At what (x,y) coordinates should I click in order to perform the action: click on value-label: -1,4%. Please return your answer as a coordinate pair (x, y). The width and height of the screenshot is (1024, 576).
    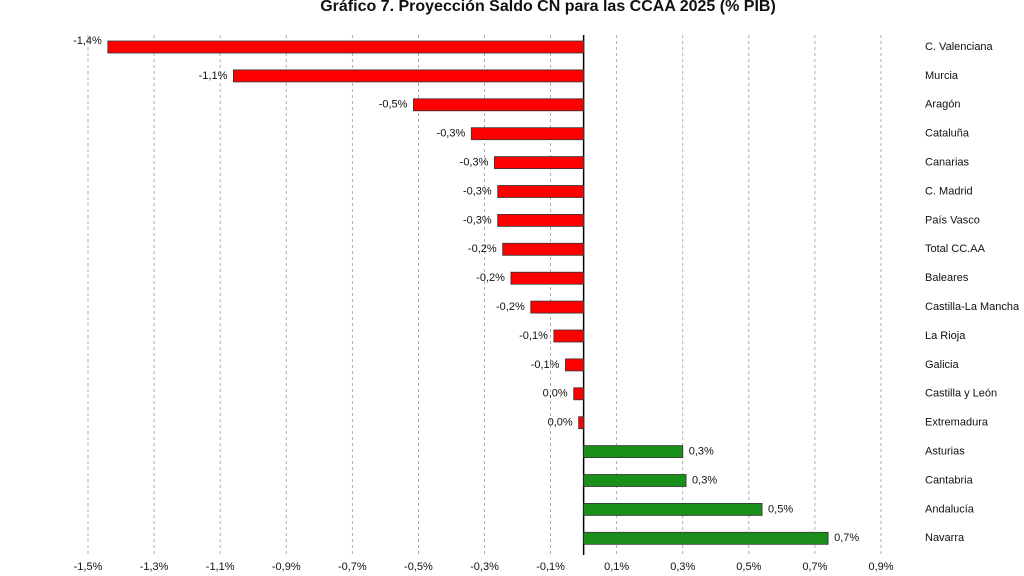
    Looking at the image, I should click on (87, 41).